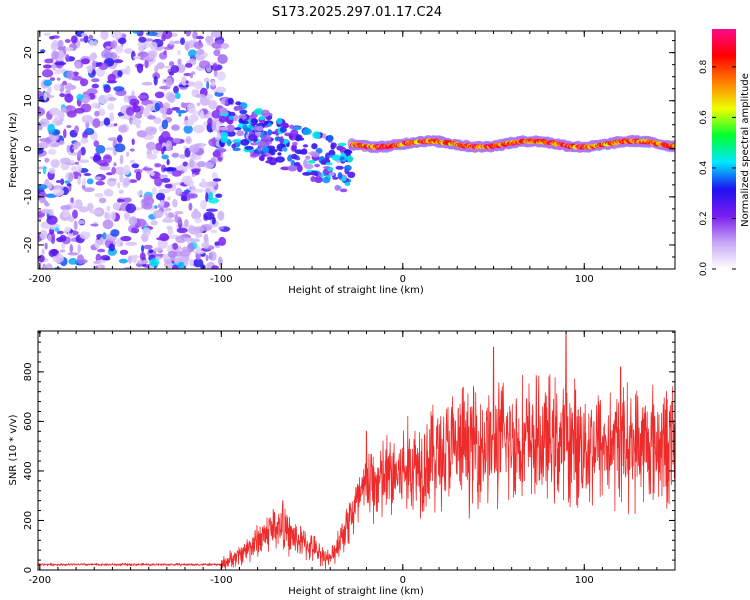  Describe the element at coordinates (221, 580) in the screenshot. I see `snr-x-tick-label: -100` at that location.